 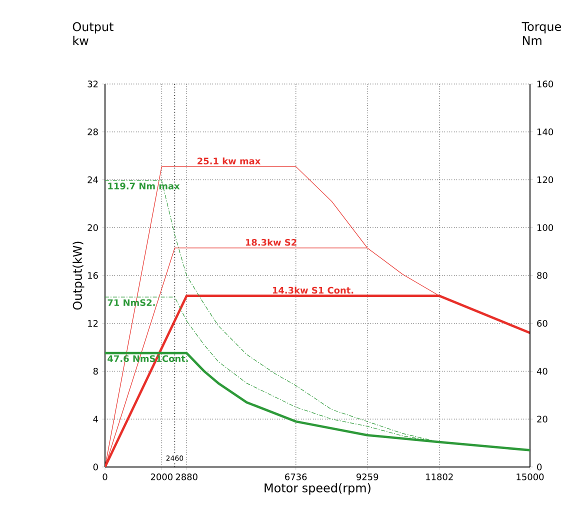 I want to click on y2-tick-label: 0, so click(x=539, y=467).